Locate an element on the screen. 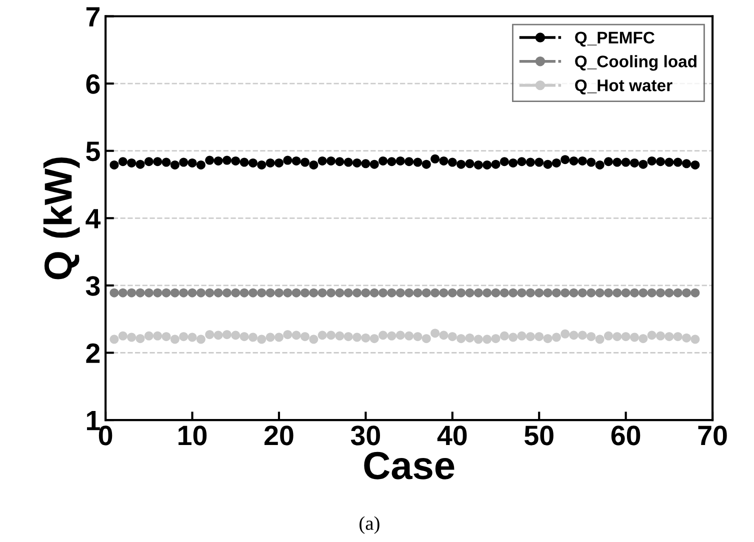 This screenshot has width=754, height=542. y-axis-title: Q (kW) is located at coordinates (61, 218).